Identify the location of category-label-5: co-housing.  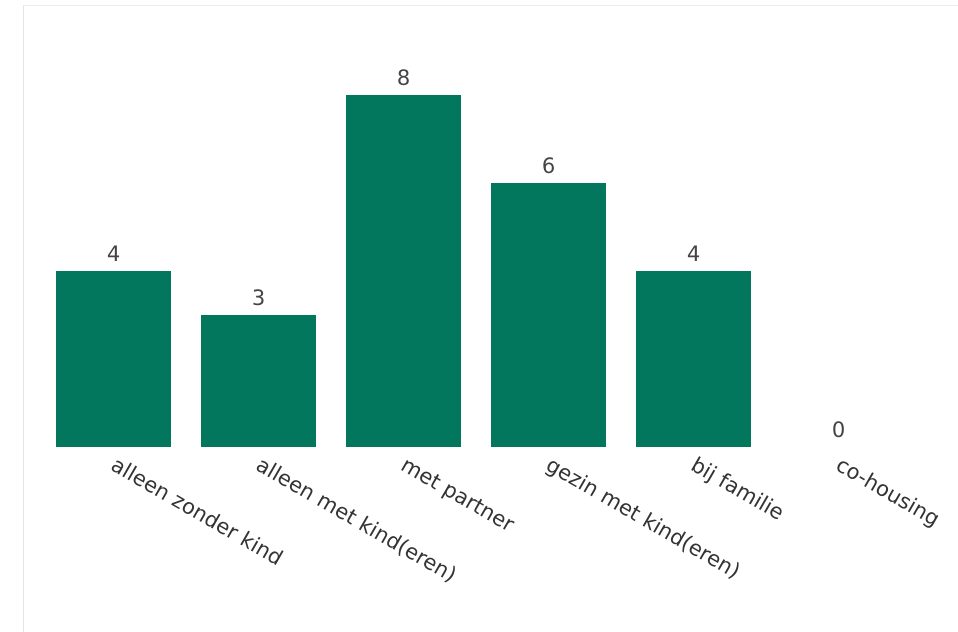
(888, 492).